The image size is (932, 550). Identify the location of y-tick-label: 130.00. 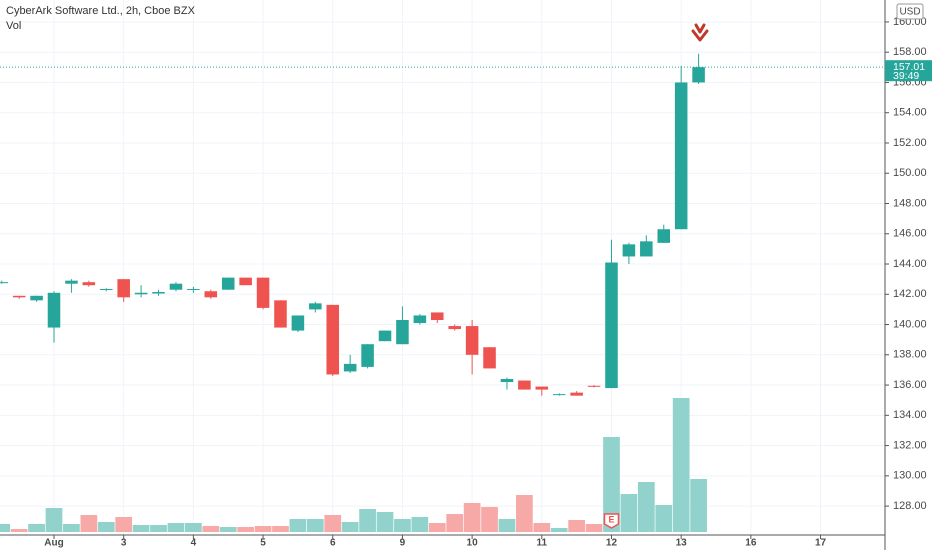
(910, 476).